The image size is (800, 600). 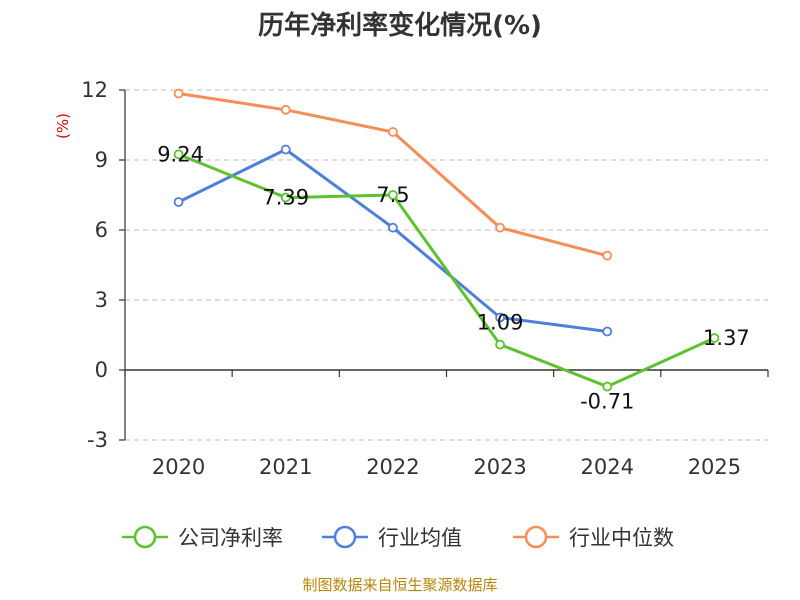 I want to click on legend-label: 行业中位数, so click(x=621, y=538).